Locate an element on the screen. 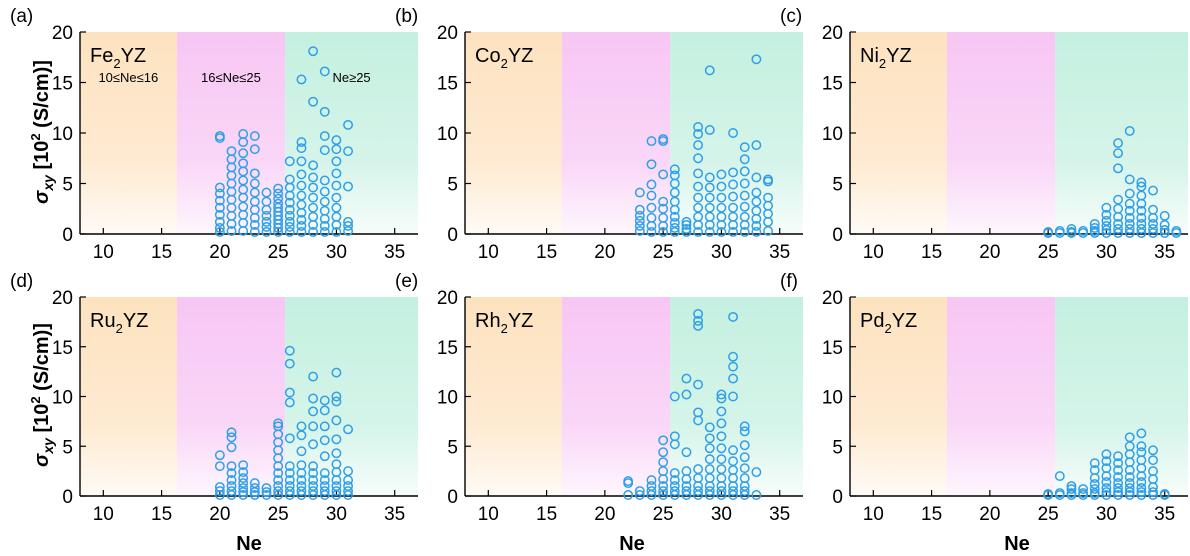 Image resolution: width=1190 pixels, height=556 pixels. x-tick-label: 15 is located at coordinates (931, 252).